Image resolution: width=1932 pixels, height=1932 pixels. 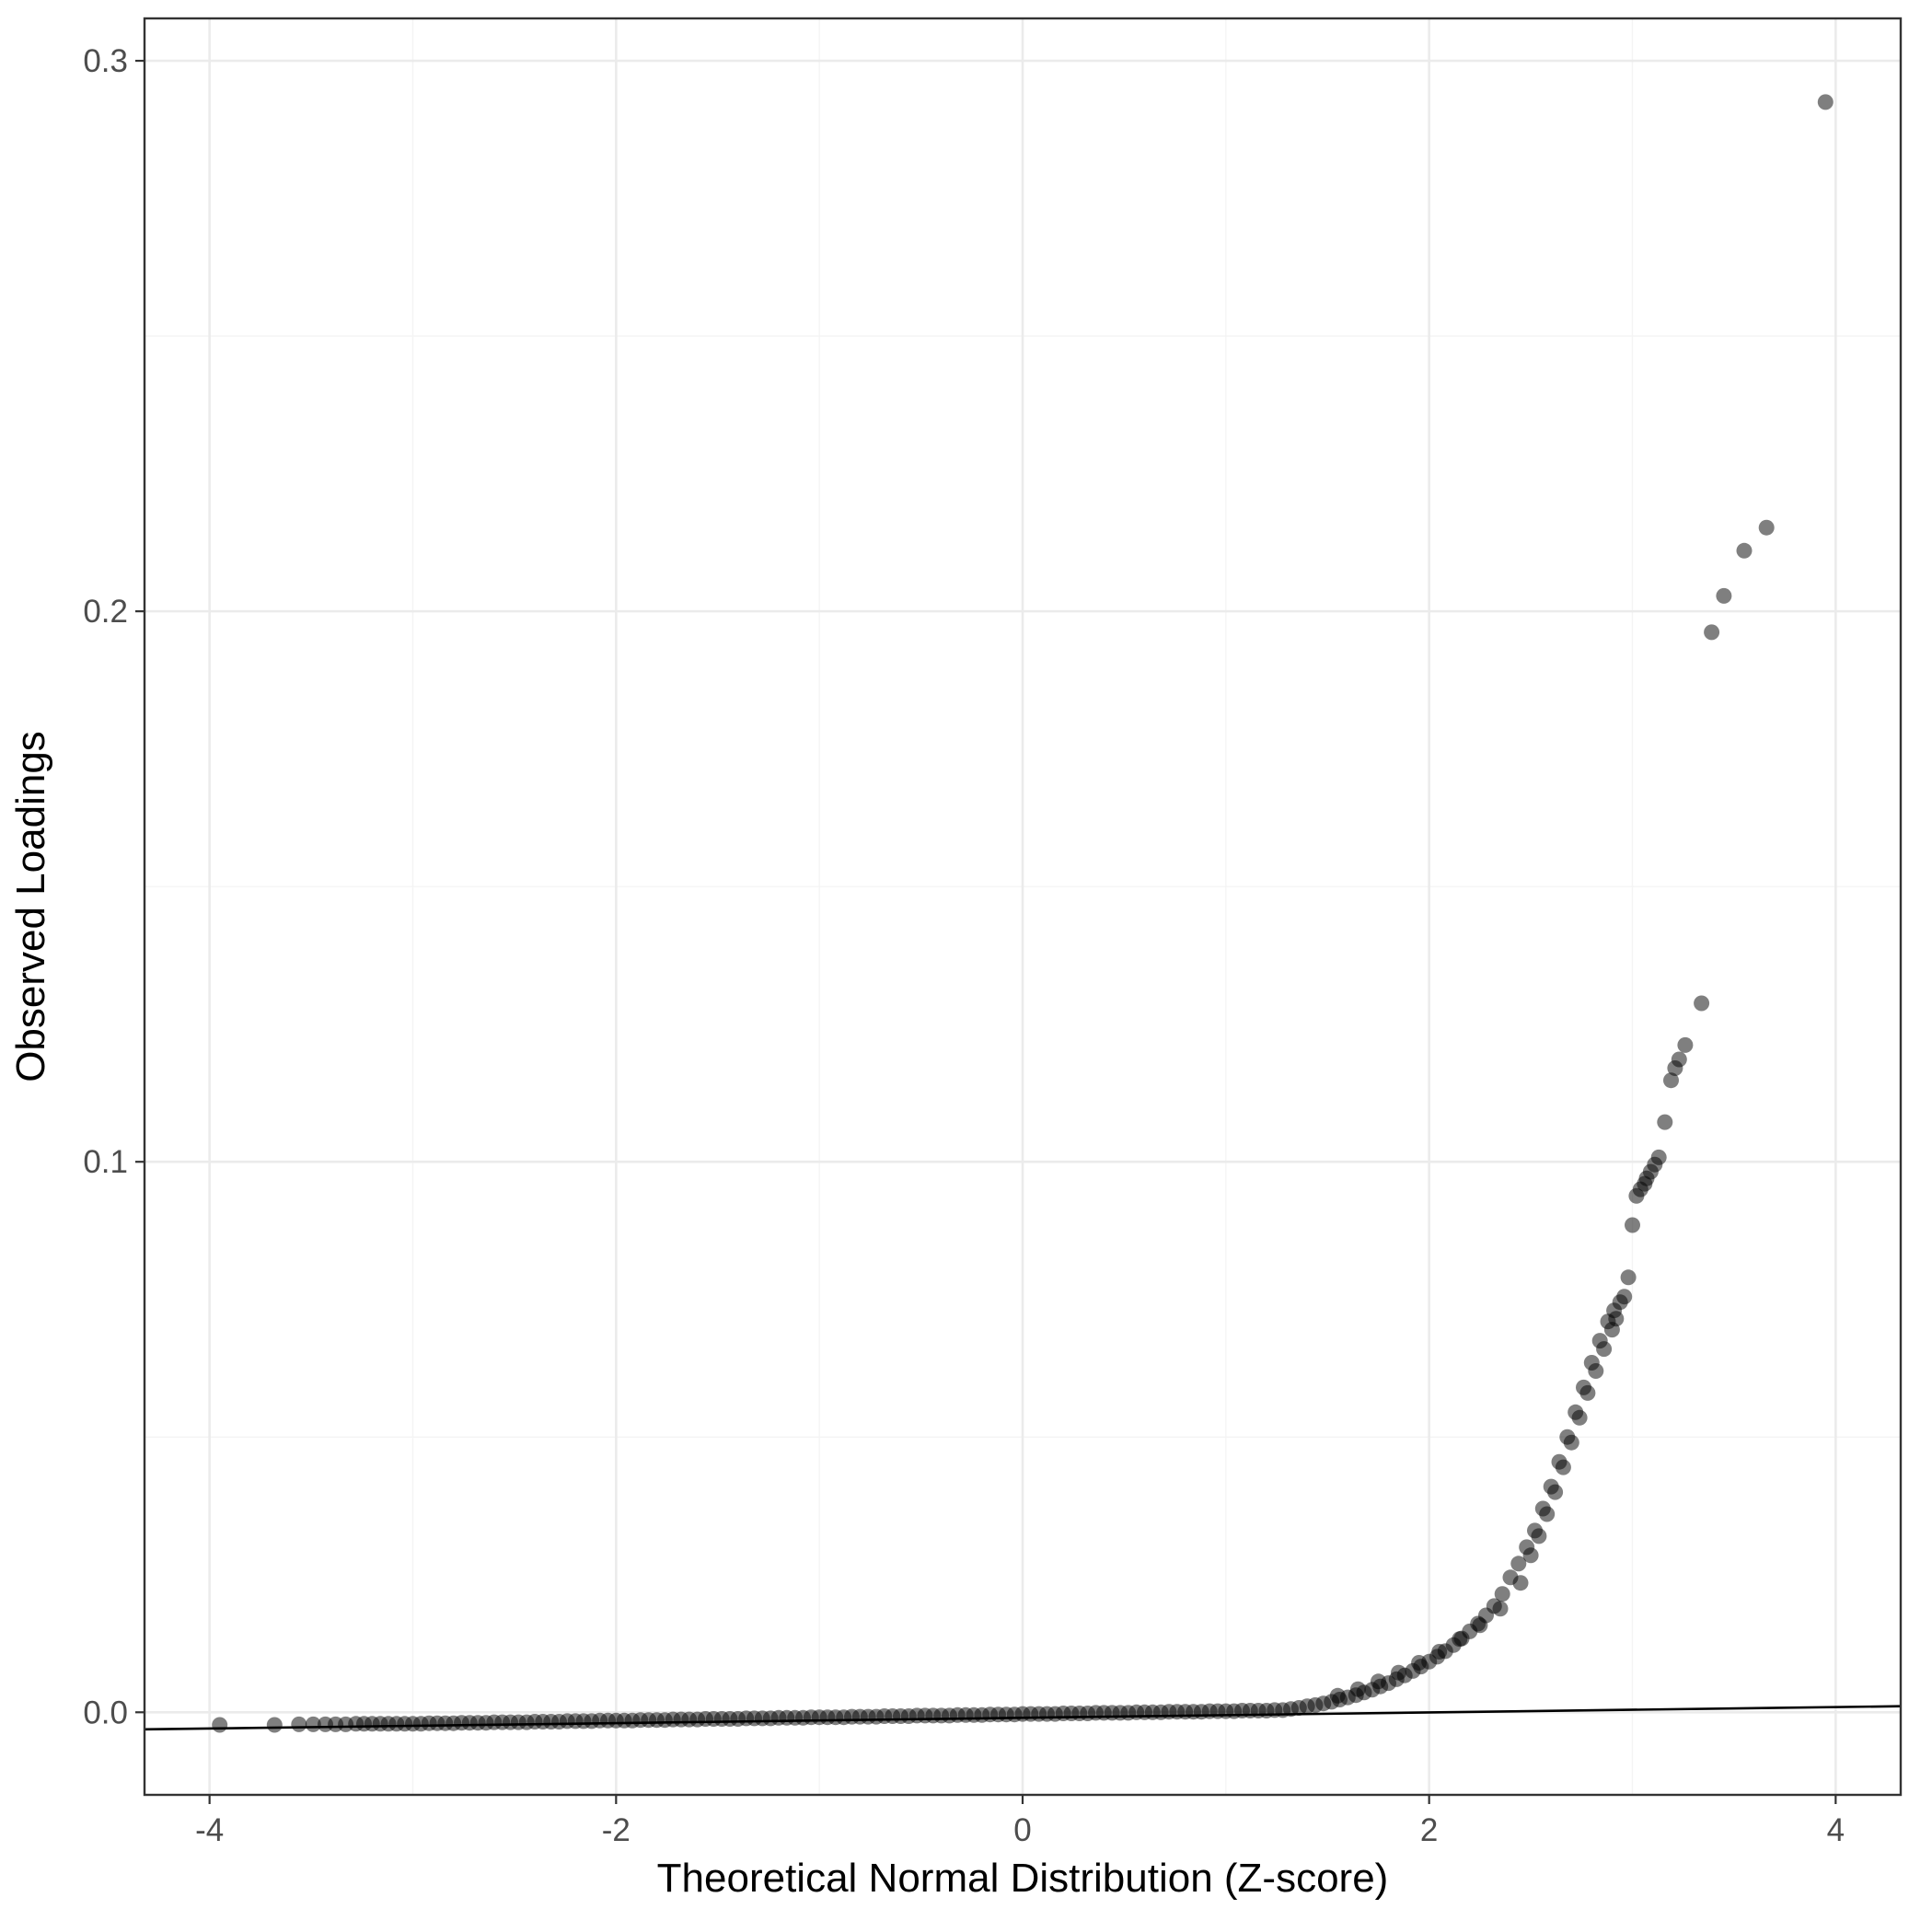 What do you see at coordinates (105, 1713) in the screenshot?
I see `y-tick-label: 0.0` at bounding box center [105, 1713].